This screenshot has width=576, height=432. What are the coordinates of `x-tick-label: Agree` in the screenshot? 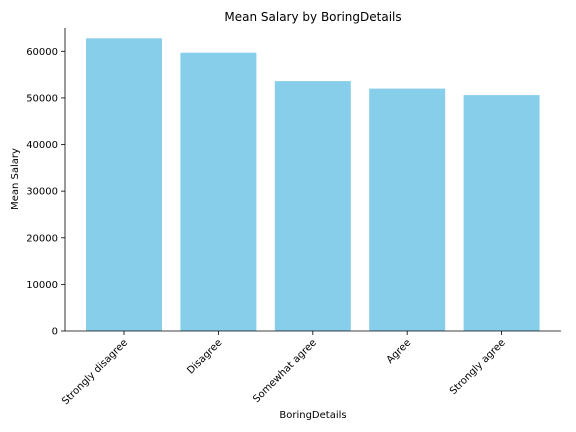 It's located at (399, 351).